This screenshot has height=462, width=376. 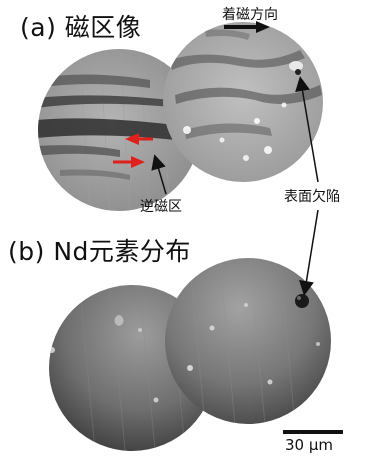 I want to click on surface-defect-label: 表面欠陥, so click(x=312, y=197).